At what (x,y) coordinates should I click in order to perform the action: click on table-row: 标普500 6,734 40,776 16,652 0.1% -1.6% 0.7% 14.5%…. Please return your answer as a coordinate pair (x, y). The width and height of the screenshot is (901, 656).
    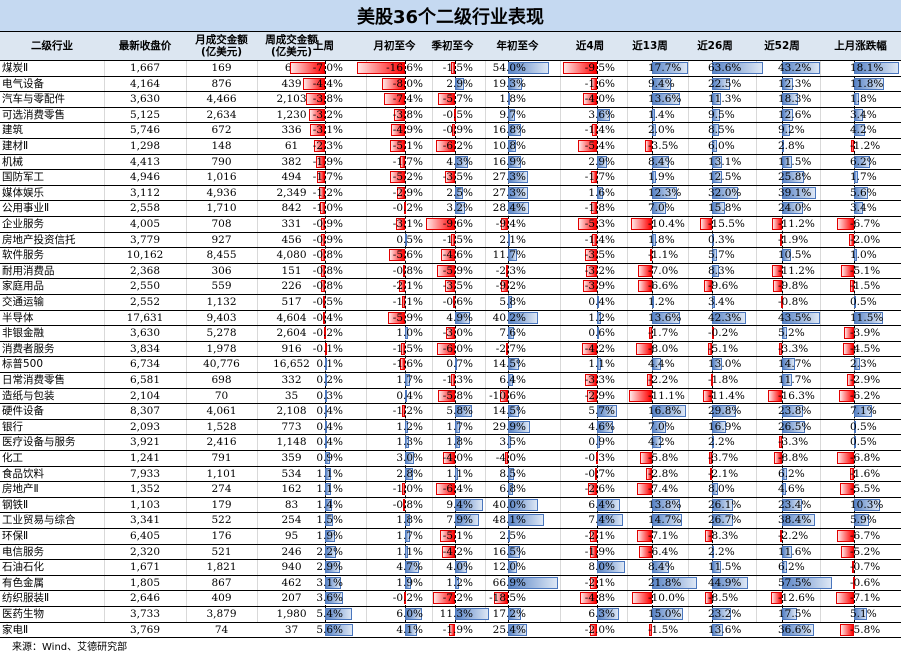
    Looking at the image, I should click on (450, 365).